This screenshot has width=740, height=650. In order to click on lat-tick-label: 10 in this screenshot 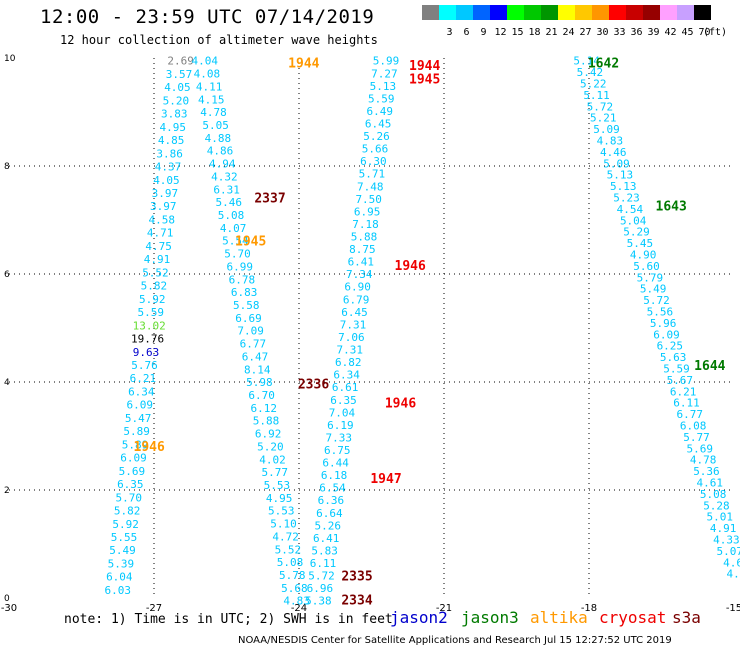, I will do `click(10, 59)`.